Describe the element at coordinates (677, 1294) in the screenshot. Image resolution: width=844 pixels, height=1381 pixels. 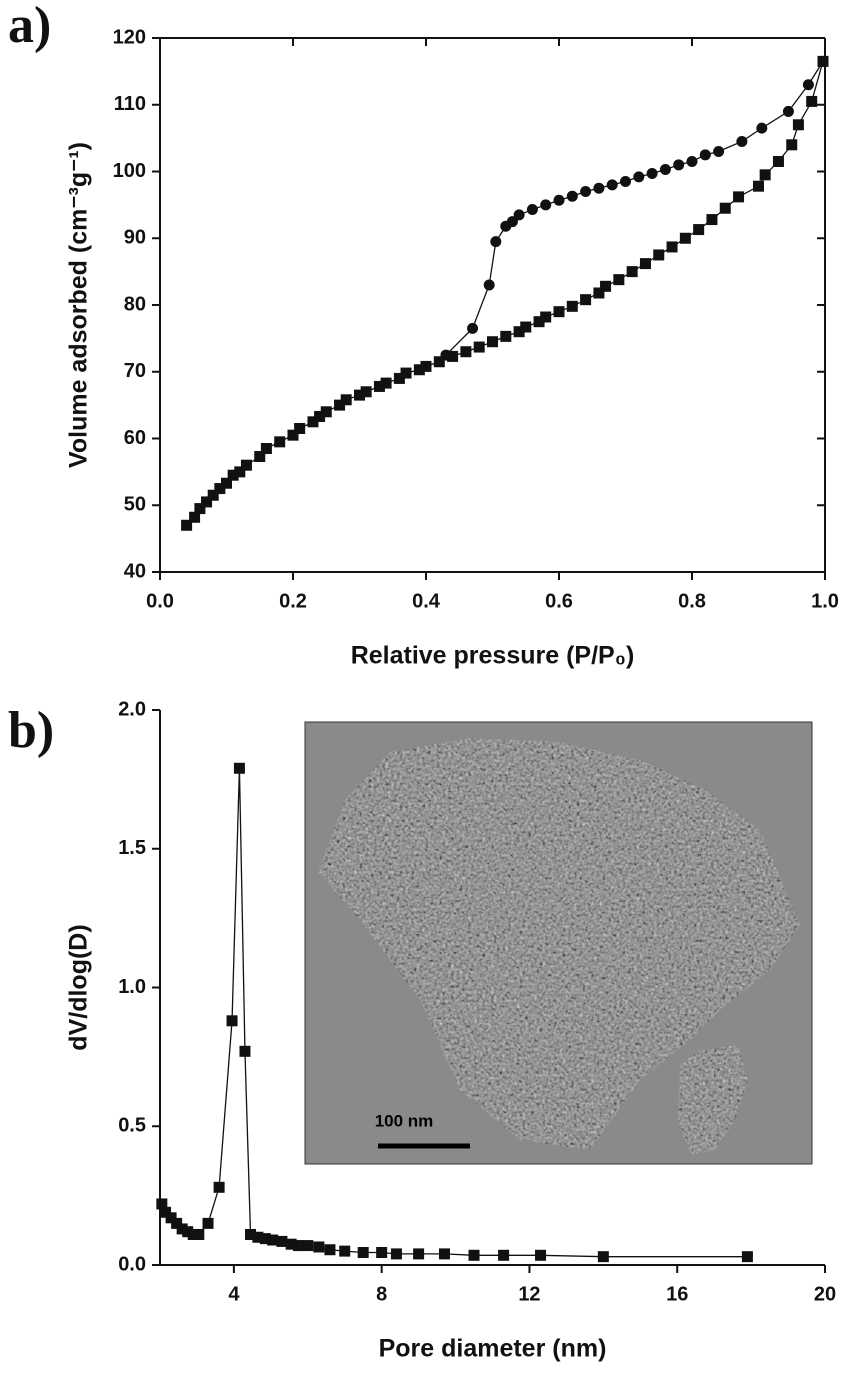
I see `x-tick-label: 16` at that location.